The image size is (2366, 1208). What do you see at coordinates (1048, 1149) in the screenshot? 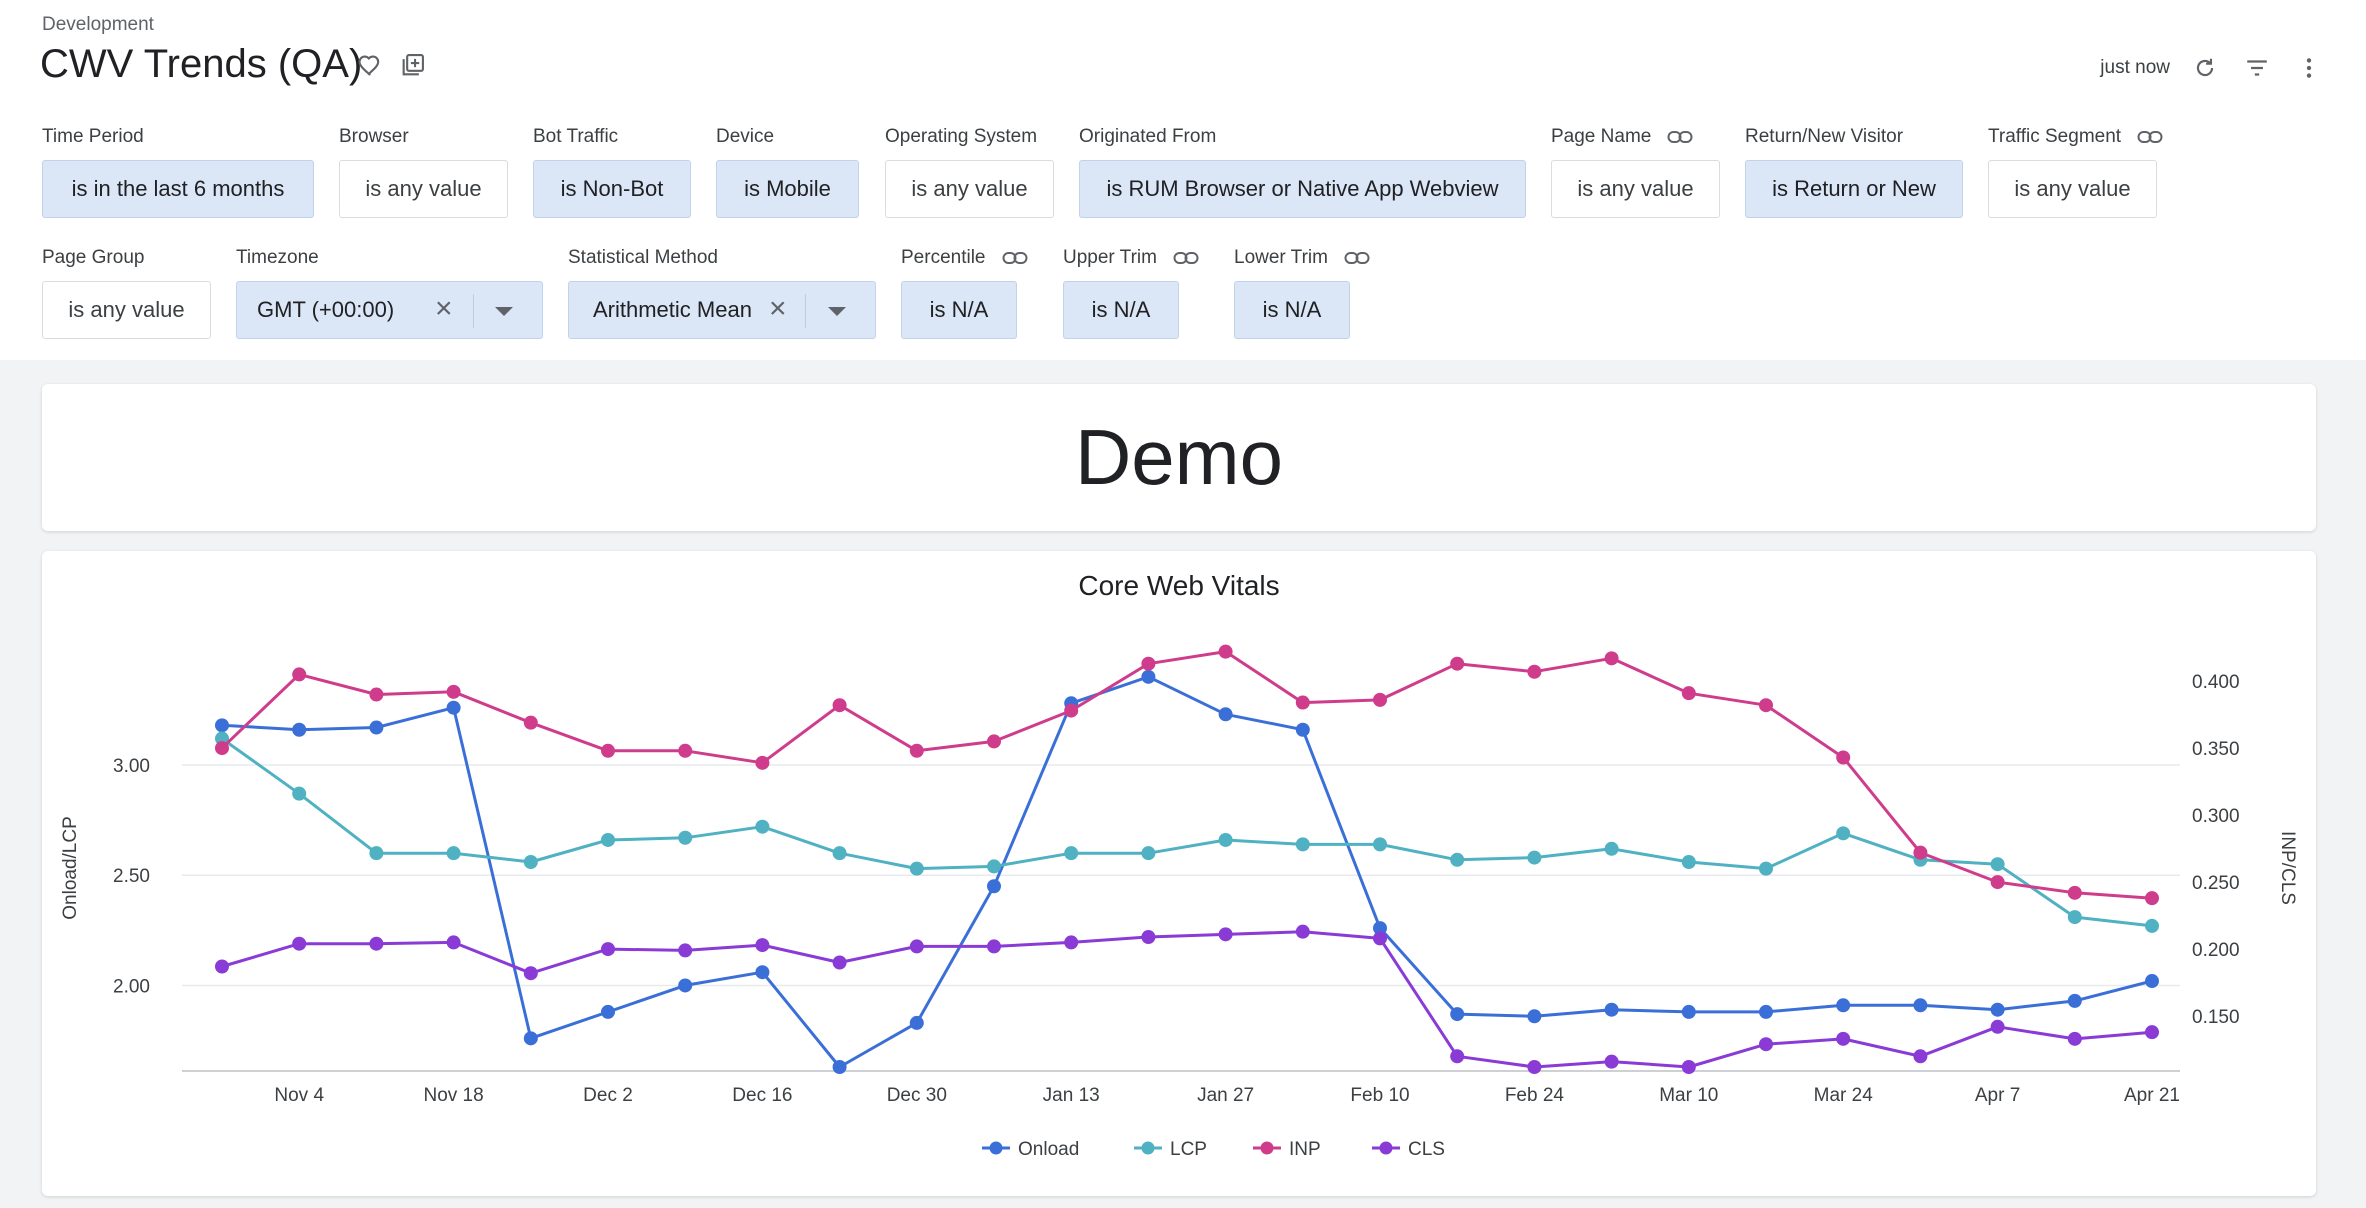
I see `legend-label-onload: Onload` at bounding box center [1048, 1149].